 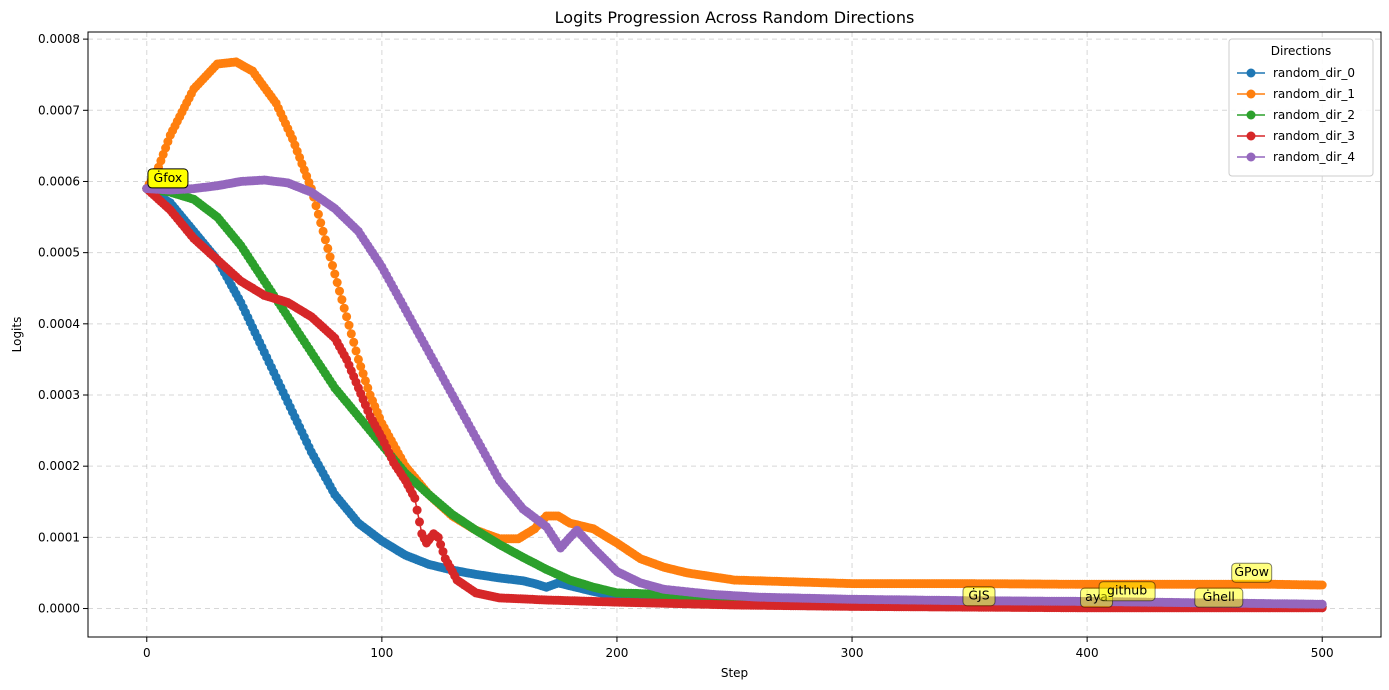 I want to click on annotation-label: github, so click(x=1127, y=590).